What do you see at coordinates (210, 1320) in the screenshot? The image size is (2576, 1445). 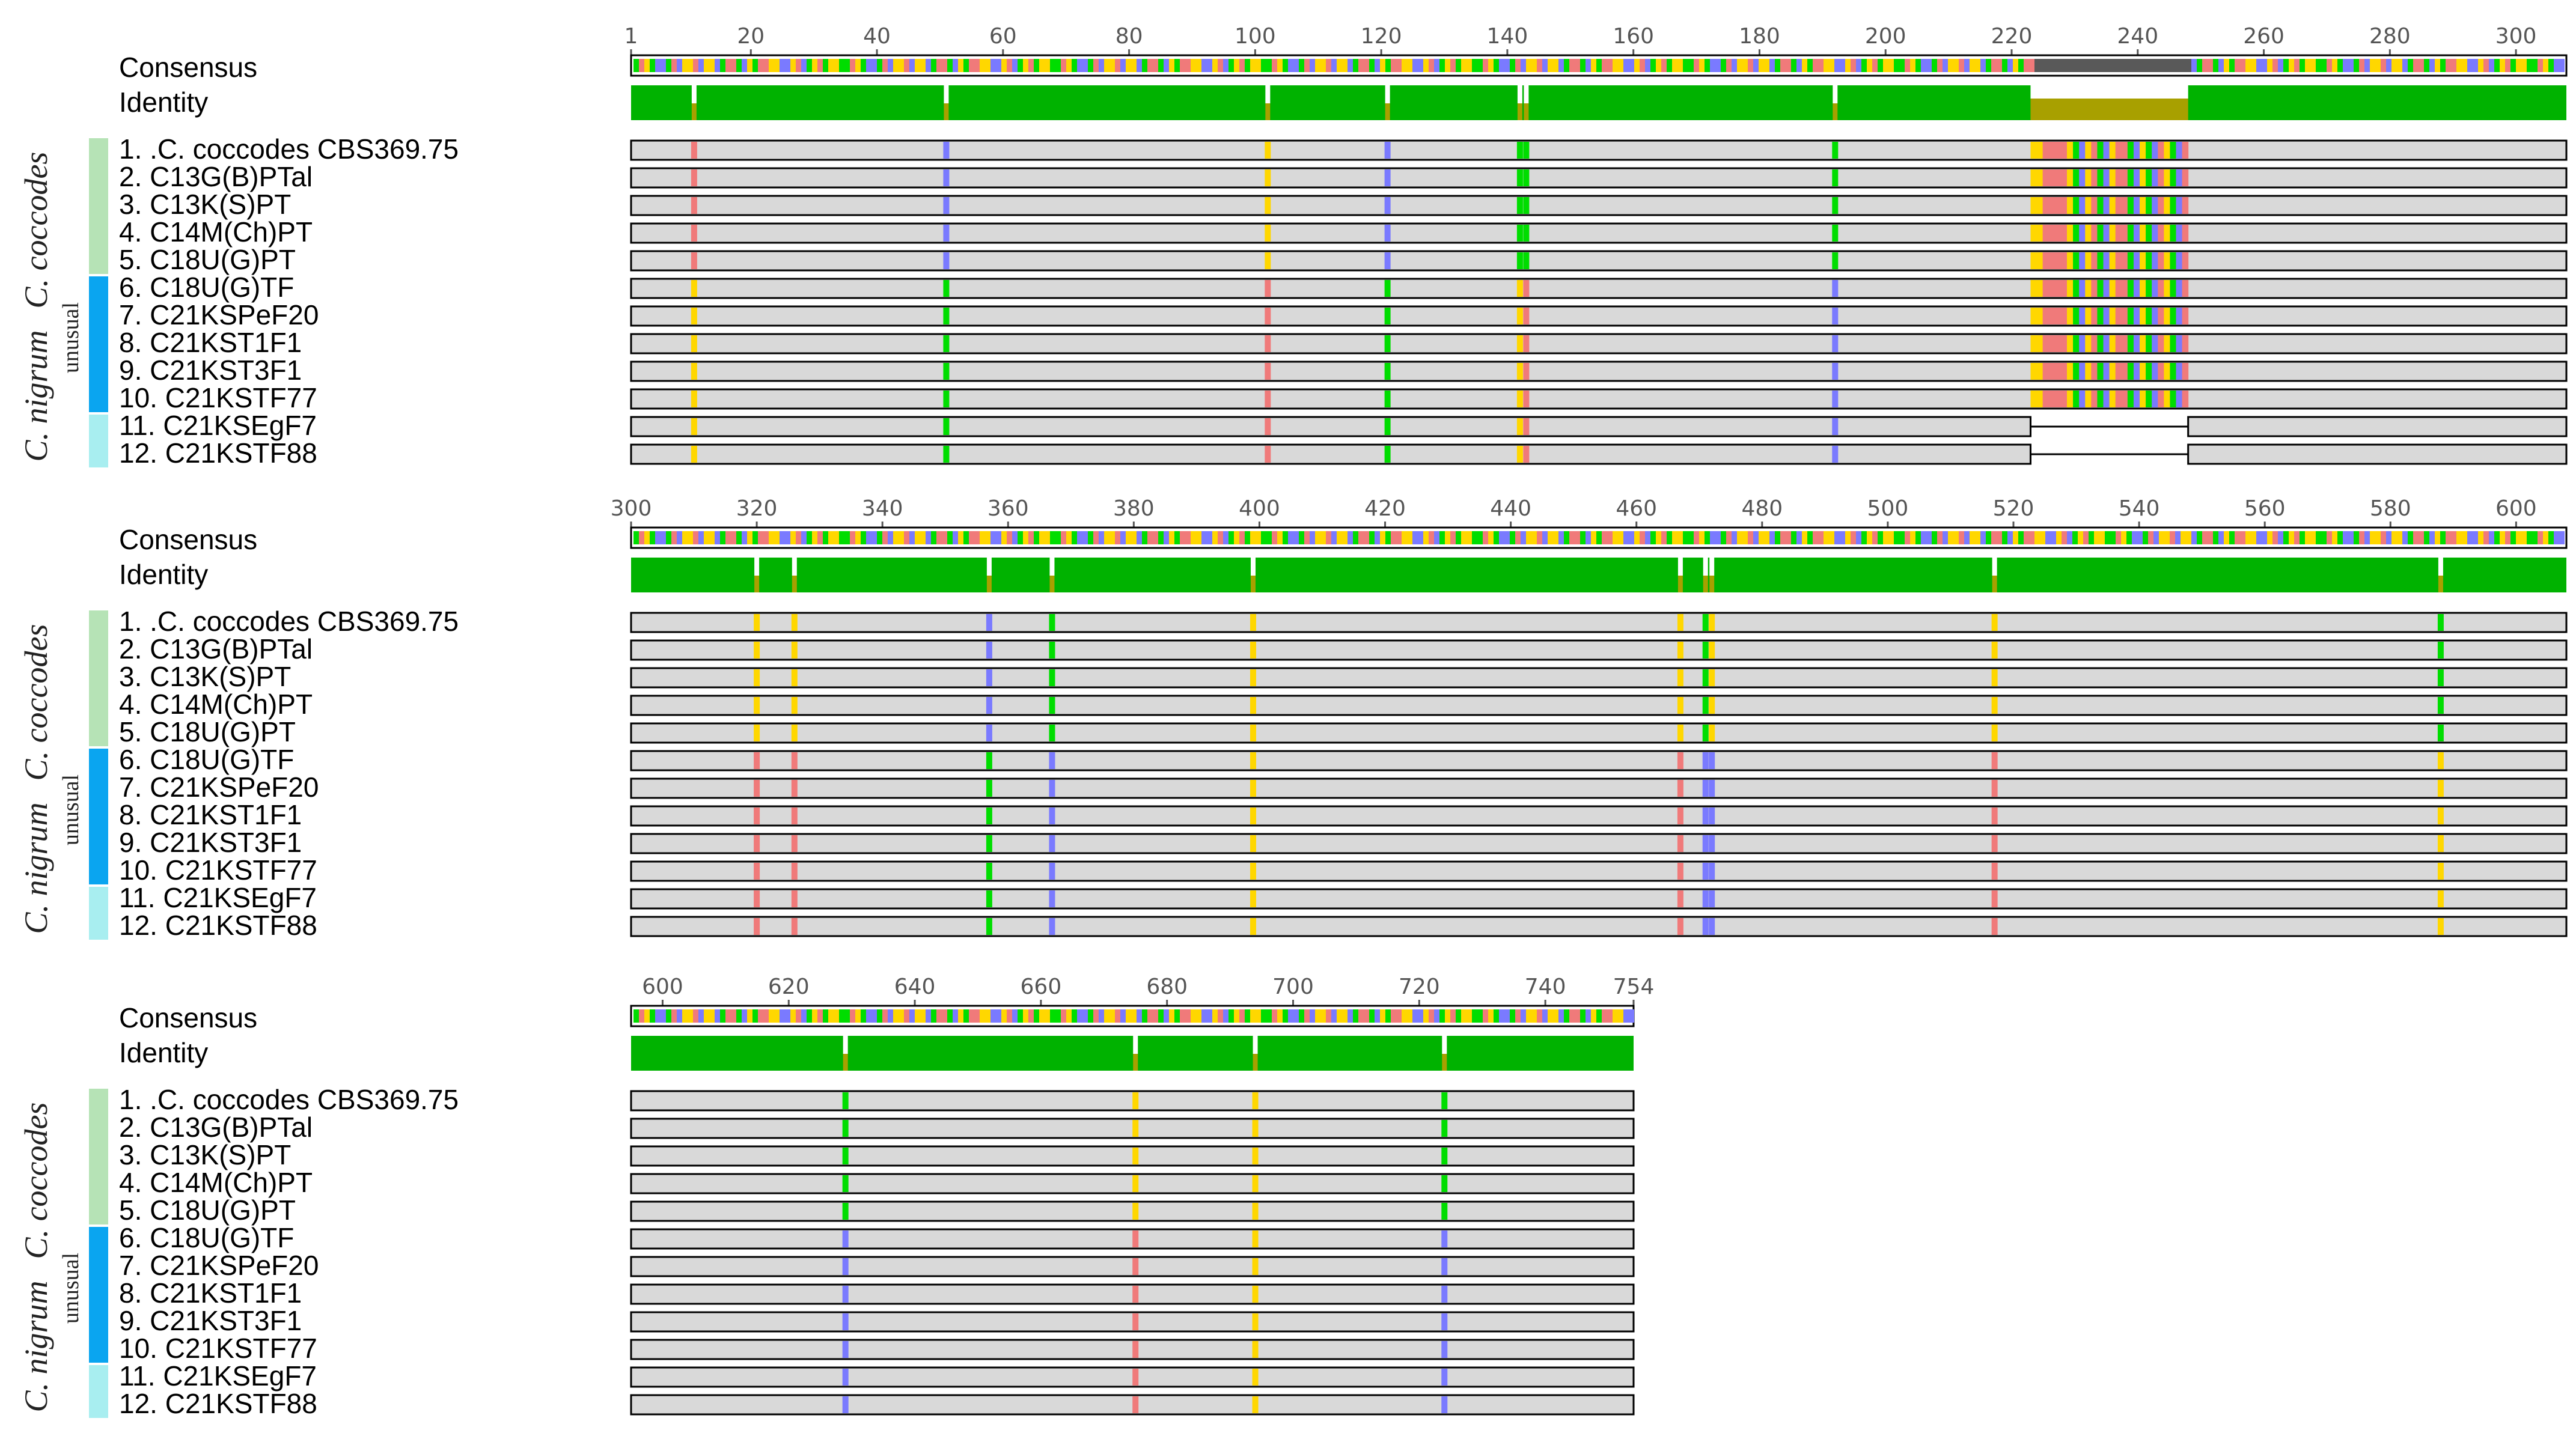 I see `sequence-label: 9. C21KST3F1` at bounding box center [210, 1320].